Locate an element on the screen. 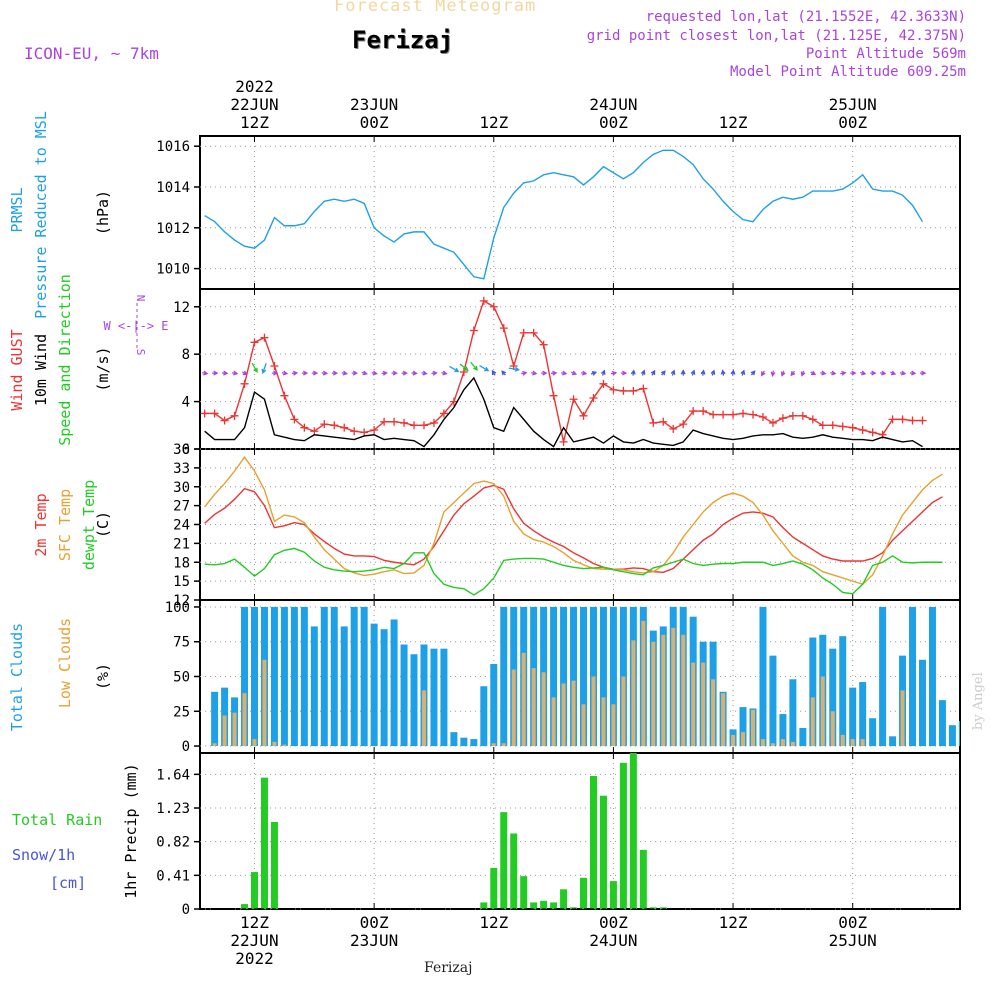 This screenshot has width=1000, height=1000. requested-coords: requested lon,lat (21.1552E, 42.3633N) is located at coordinates (805, 17).